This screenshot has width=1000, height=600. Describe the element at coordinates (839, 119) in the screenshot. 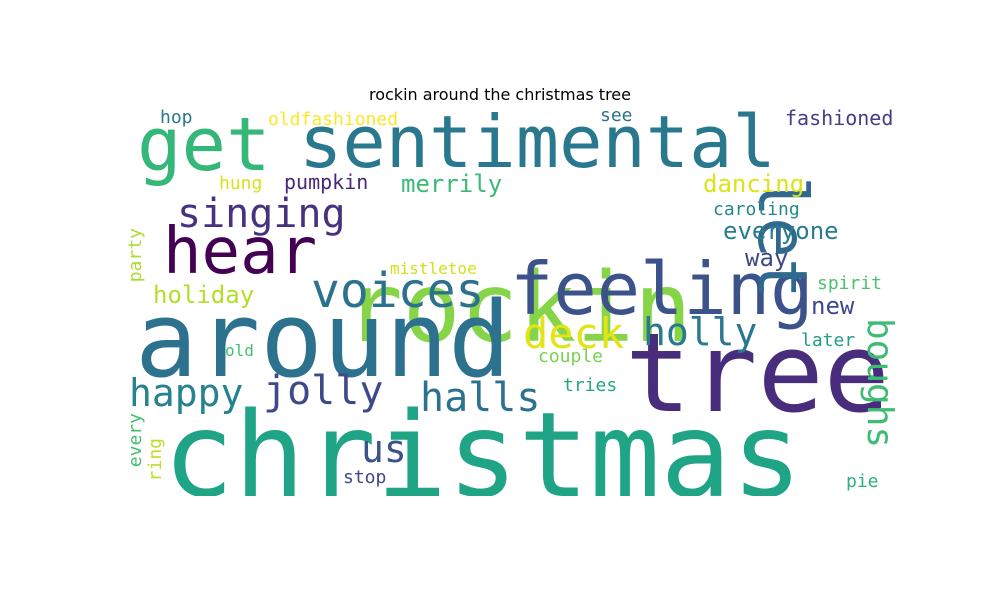

I see `word-fashioned: fashioned` at that location.